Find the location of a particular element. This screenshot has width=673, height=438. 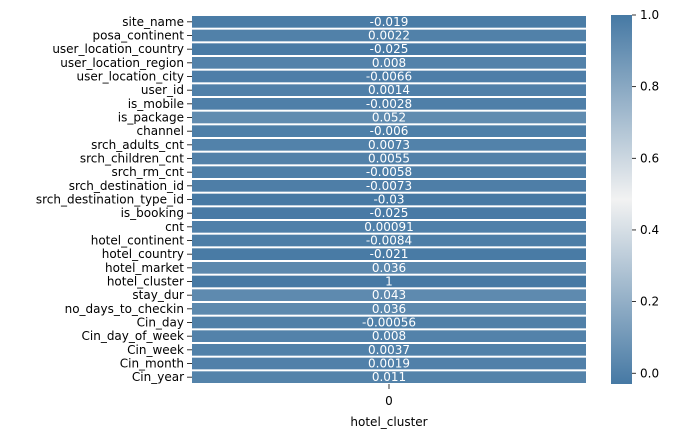

cell-value-label: 0.0073 is located at coordinates (389, 145).